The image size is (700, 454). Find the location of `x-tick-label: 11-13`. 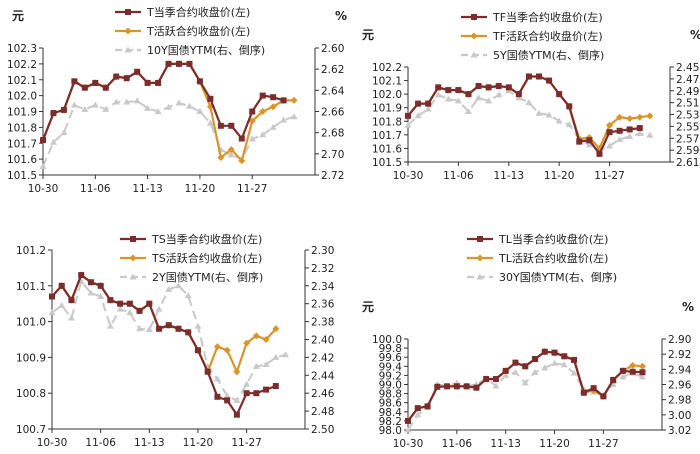

x-tick-label: 11-13 is located at coordinates (147, 189).